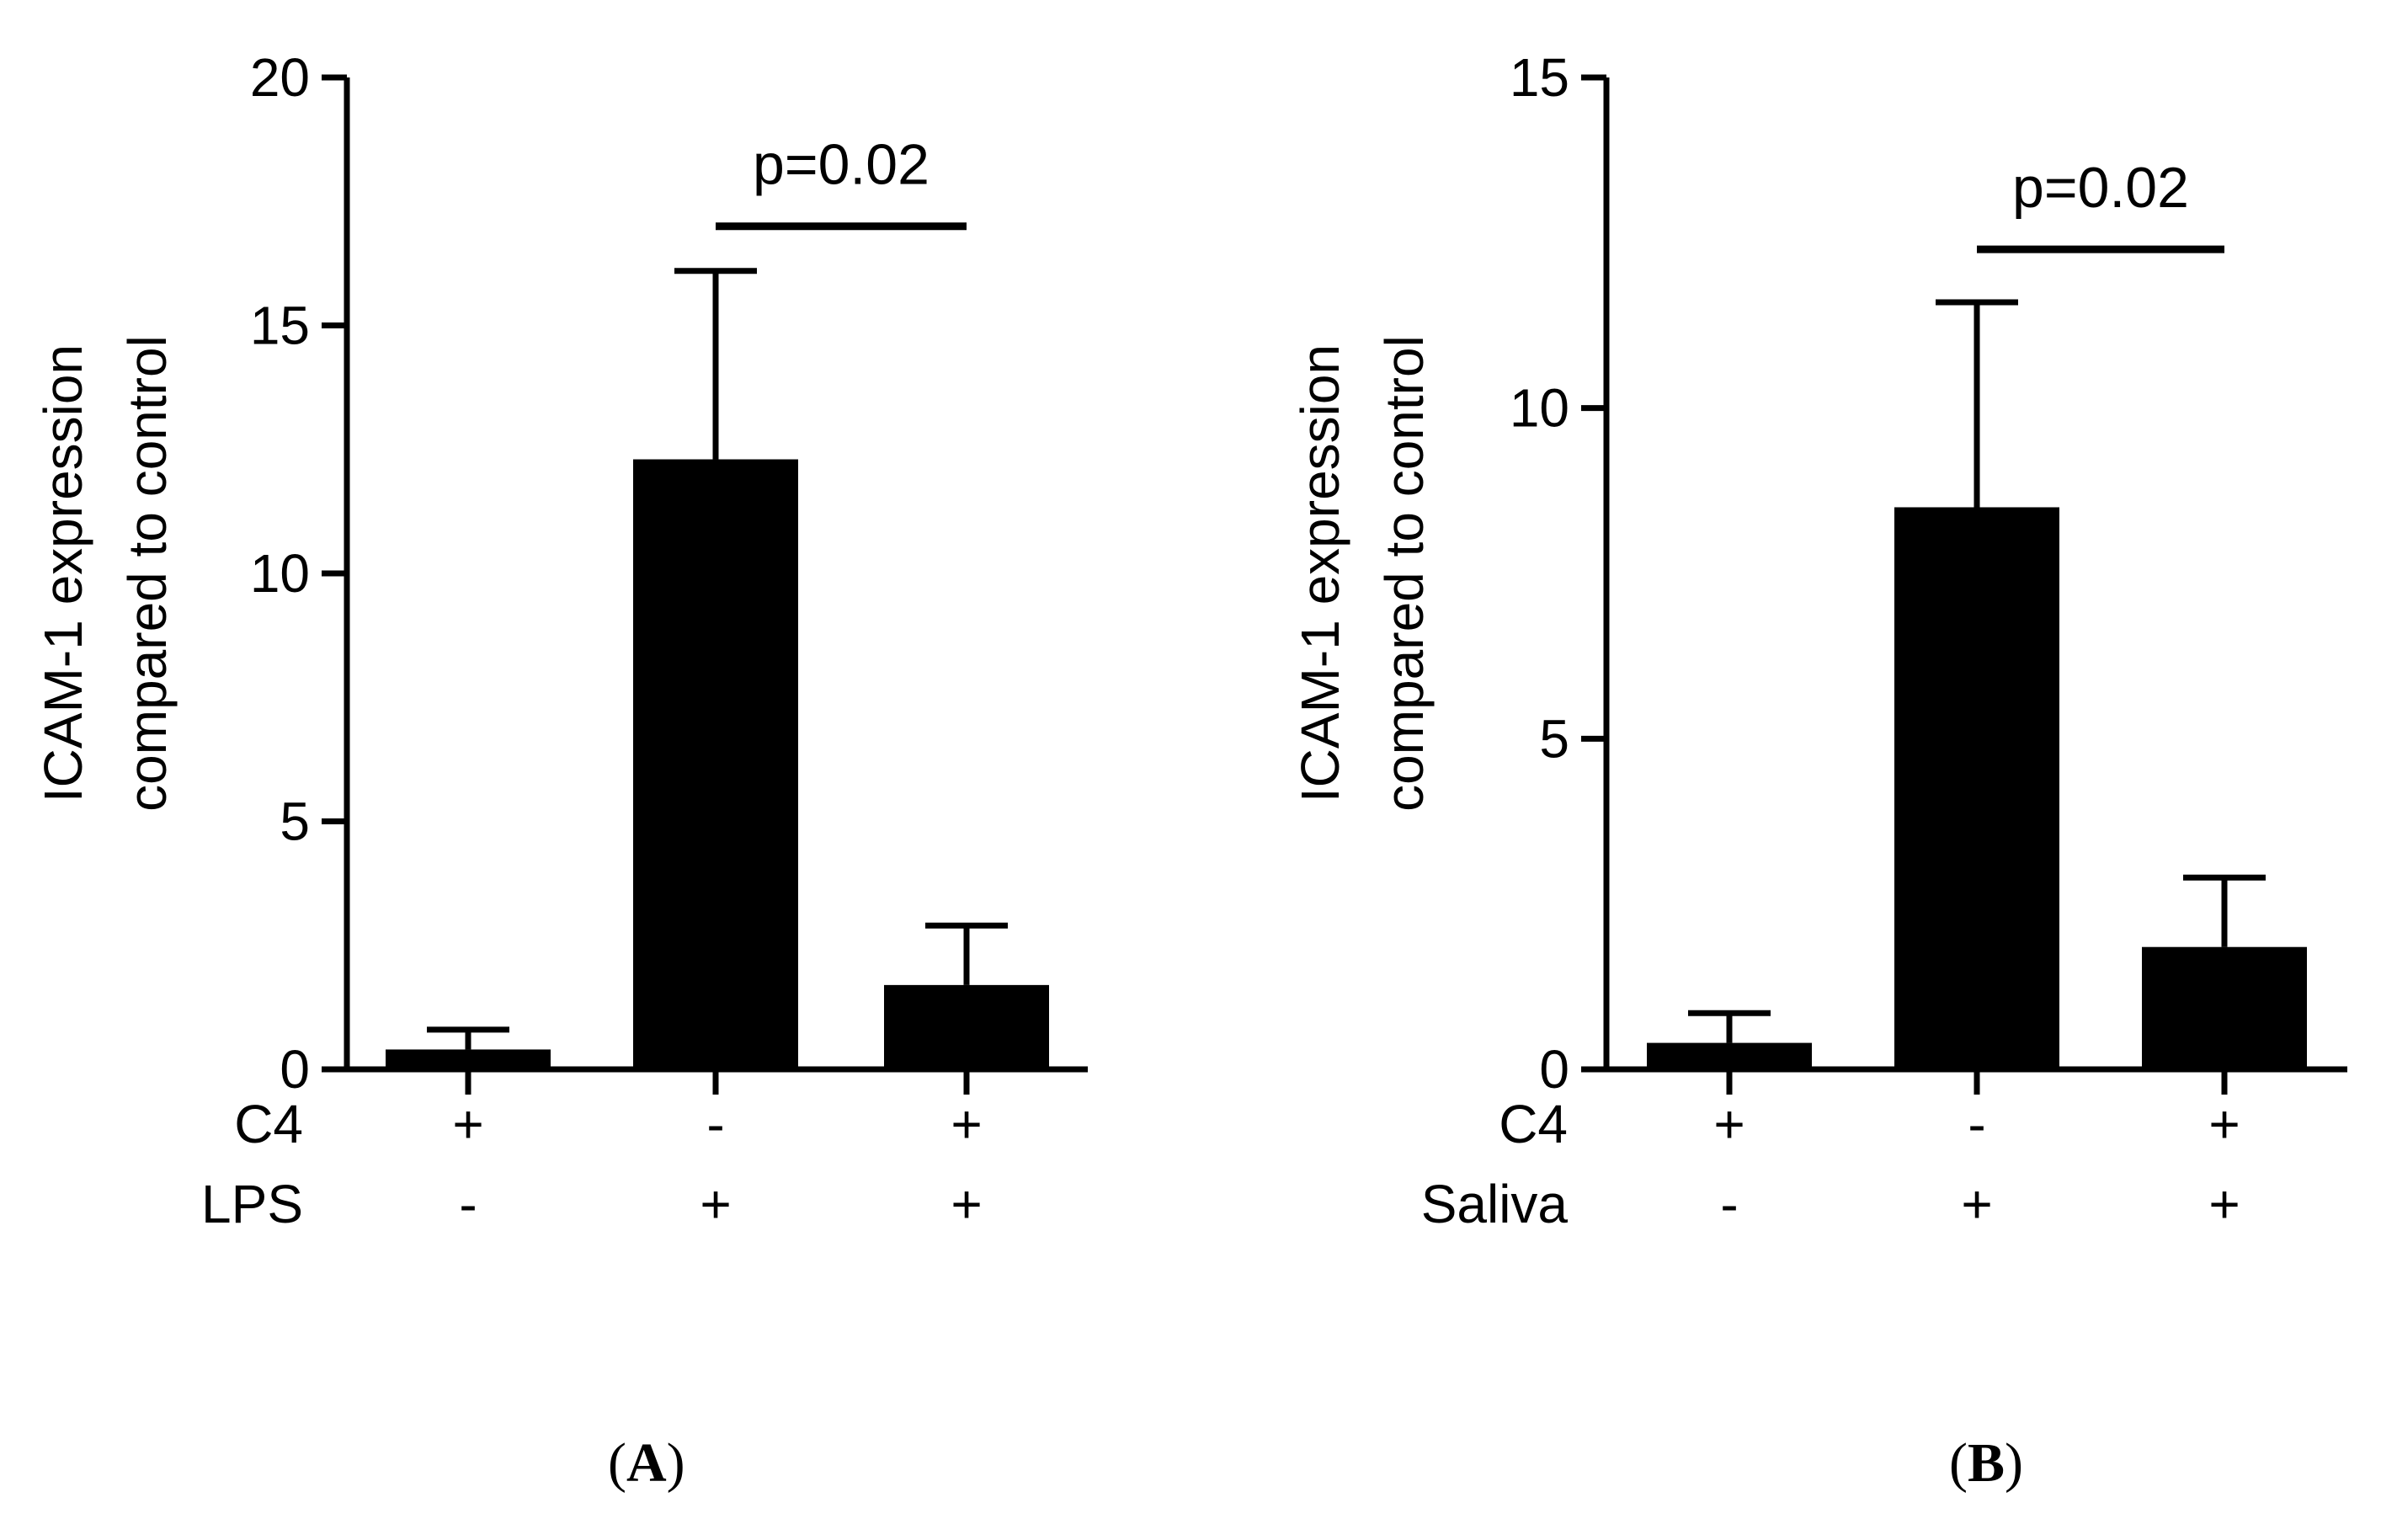 This screenshot has width=2381, height=1540. Describe the element at coordinates (280, 77) in the screenshot. I see `y-tick-label: 20` at that location.